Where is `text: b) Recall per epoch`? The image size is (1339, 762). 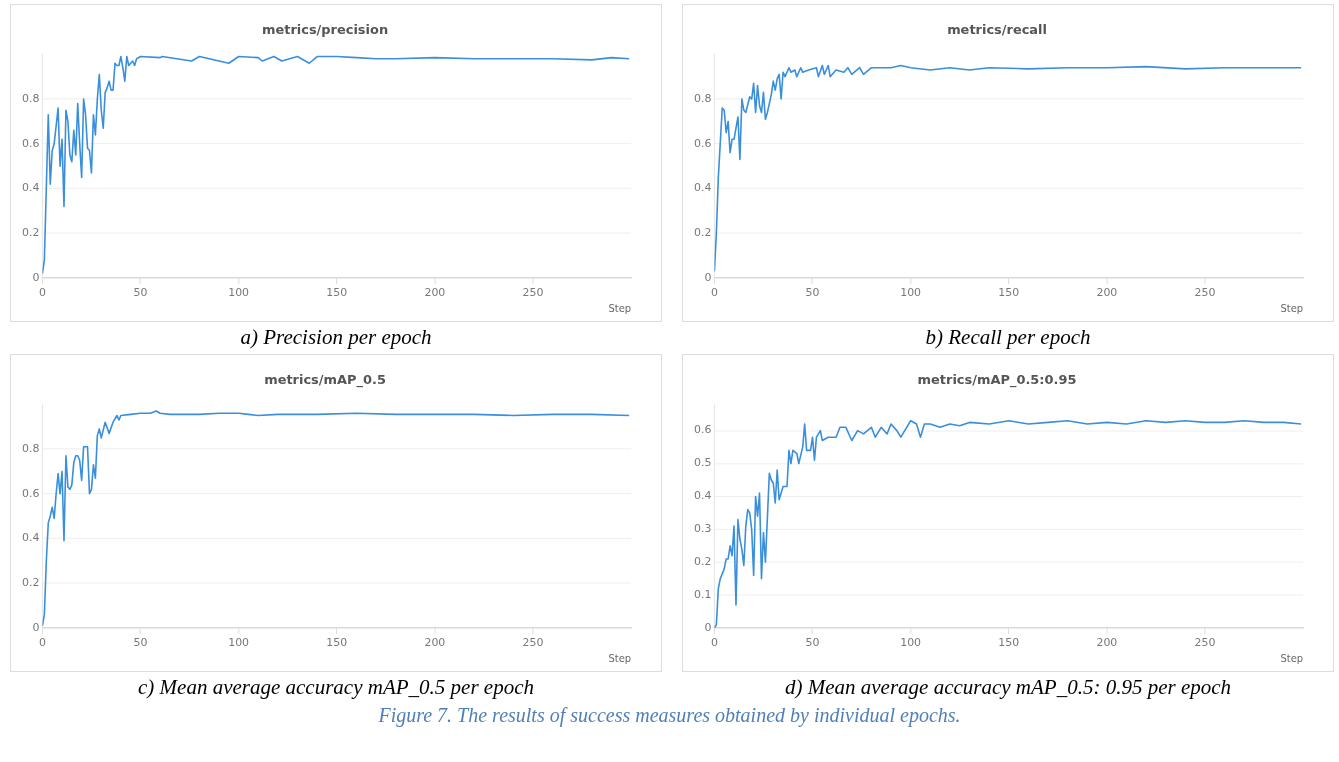
text: b) Recall per epoch is located at coordinates (1008, 337).